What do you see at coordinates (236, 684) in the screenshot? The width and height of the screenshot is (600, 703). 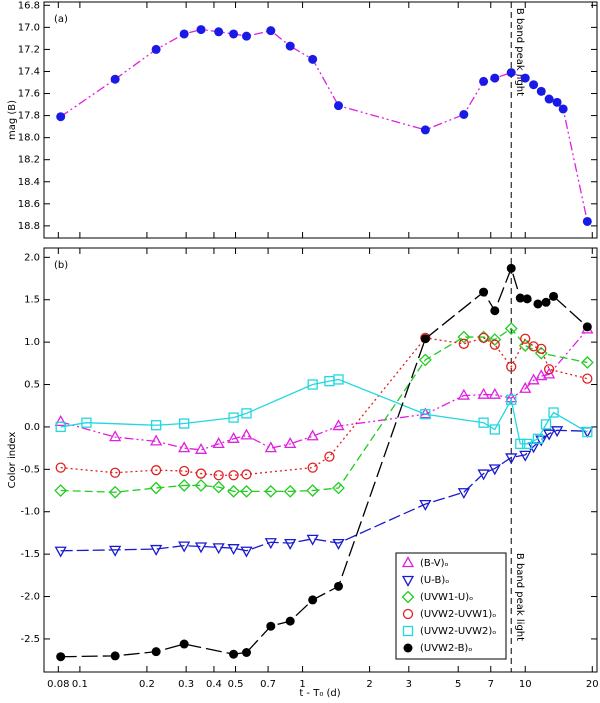 I see `x-tick-label: 0.5` at bounding box center [236, 684].